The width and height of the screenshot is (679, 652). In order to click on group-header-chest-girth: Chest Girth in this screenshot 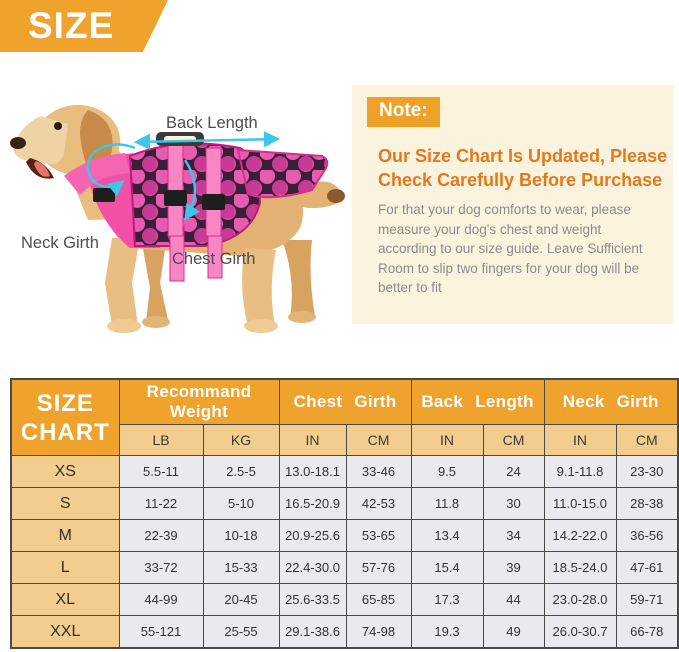, I will do `click(345, 401)`.